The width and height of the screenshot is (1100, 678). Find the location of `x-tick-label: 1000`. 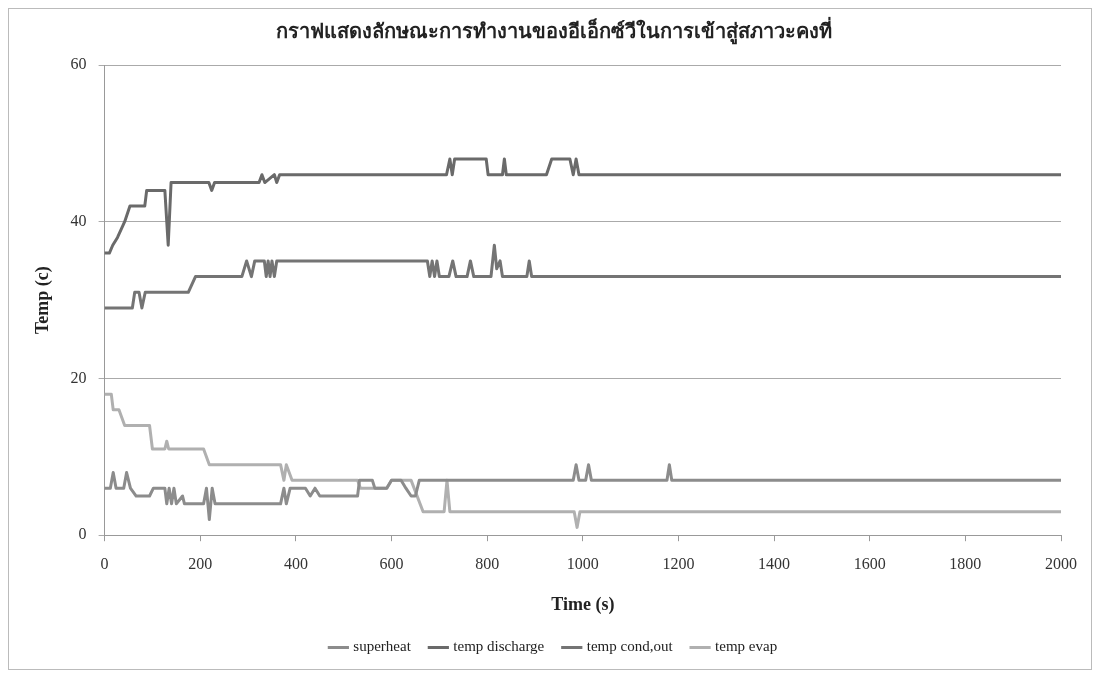

x-tick-label: 1000 is located at coordinates (582, 563).